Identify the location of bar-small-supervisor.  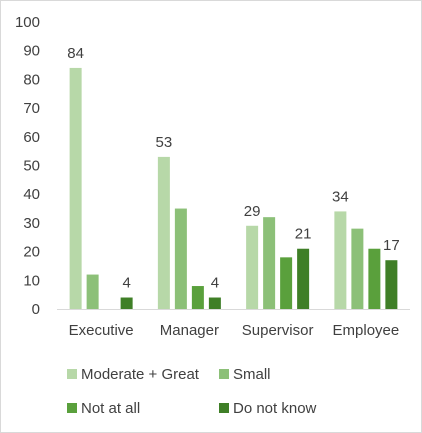
(269, 263).